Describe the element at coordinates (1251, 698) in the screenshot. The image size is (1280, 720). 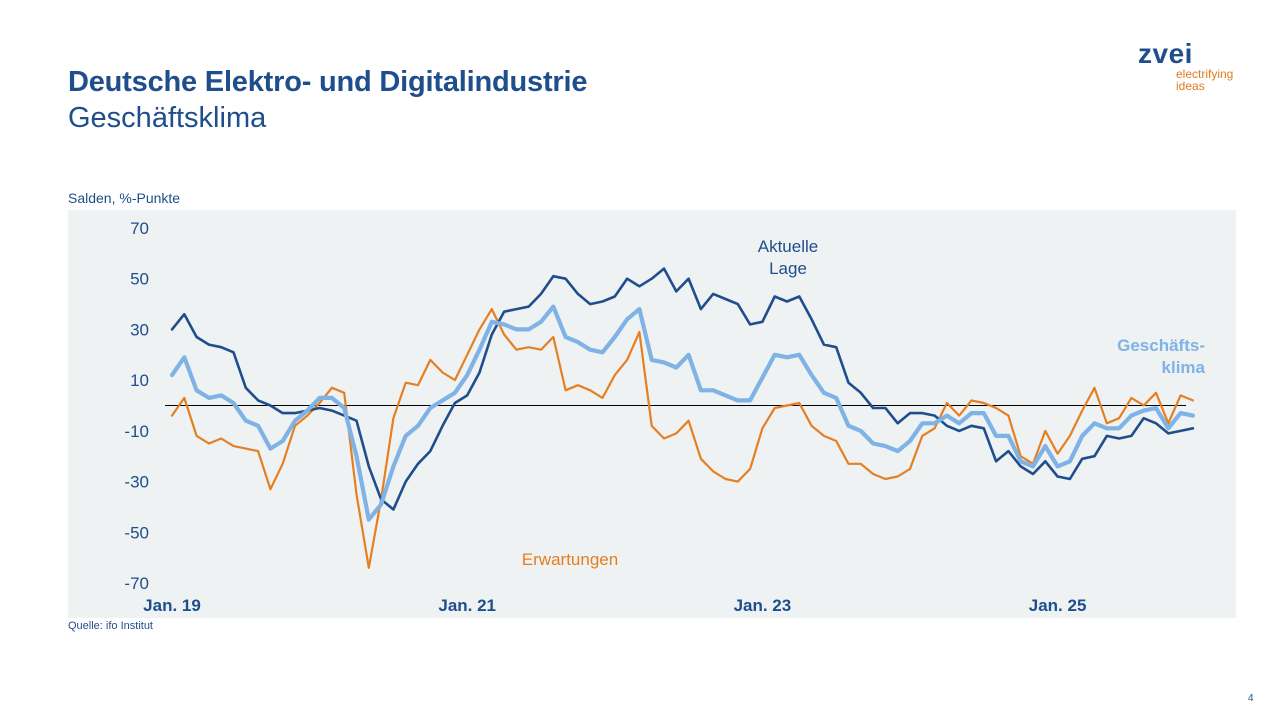
I see `page-number: 4` at that location.